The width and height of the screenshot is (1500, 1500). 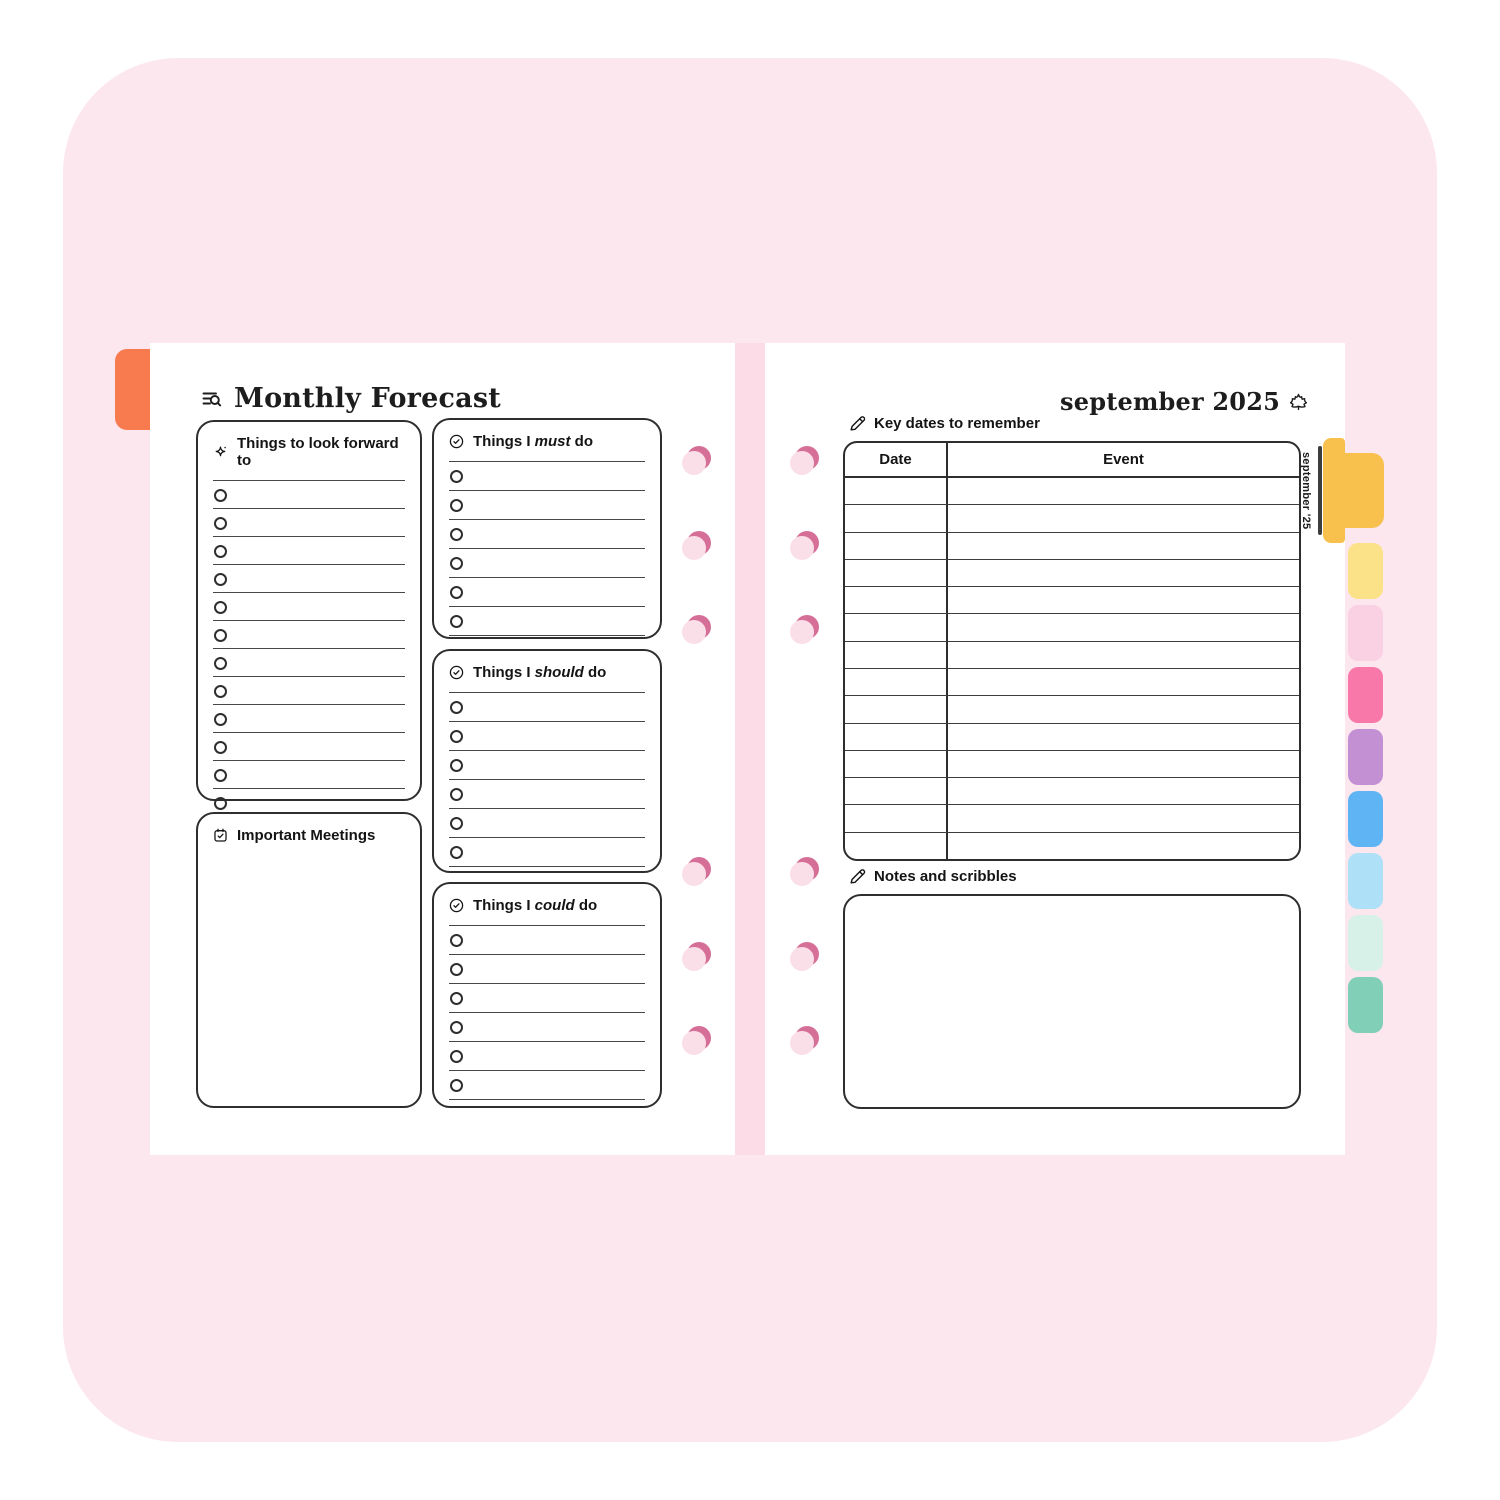 I want to click on side-tab-yellow, so click(x=1365, y=571).